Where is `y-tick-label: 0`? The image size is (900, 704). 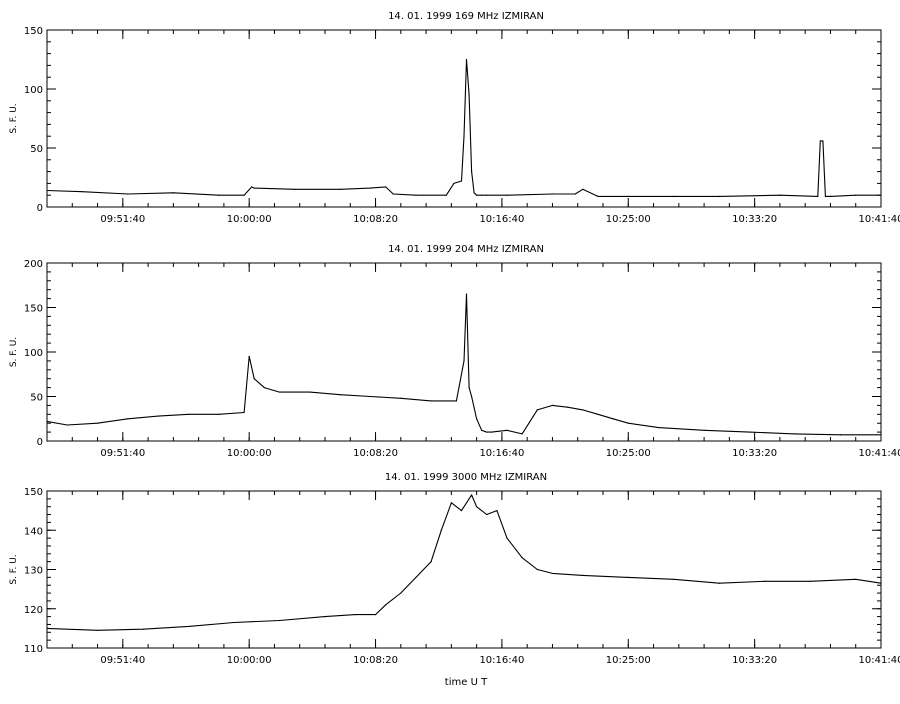
y-tick-label: 0 is located at coordinates (40, 208).